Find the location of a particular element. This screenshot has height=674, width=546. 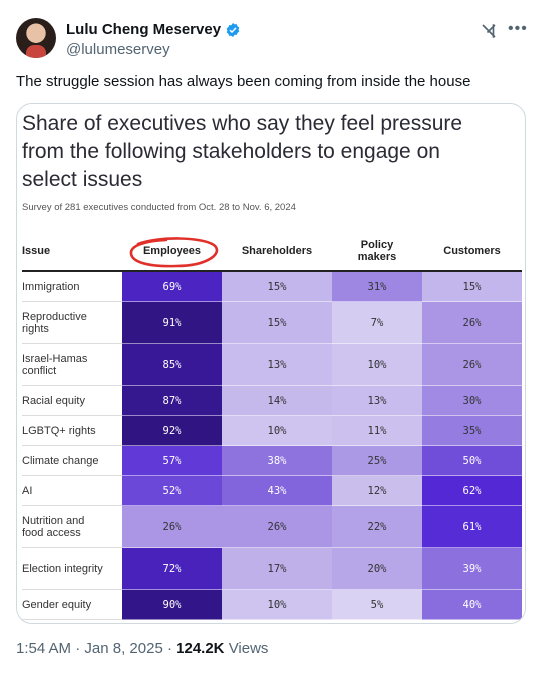

views-label: Views is located at coordinates (248, 648).